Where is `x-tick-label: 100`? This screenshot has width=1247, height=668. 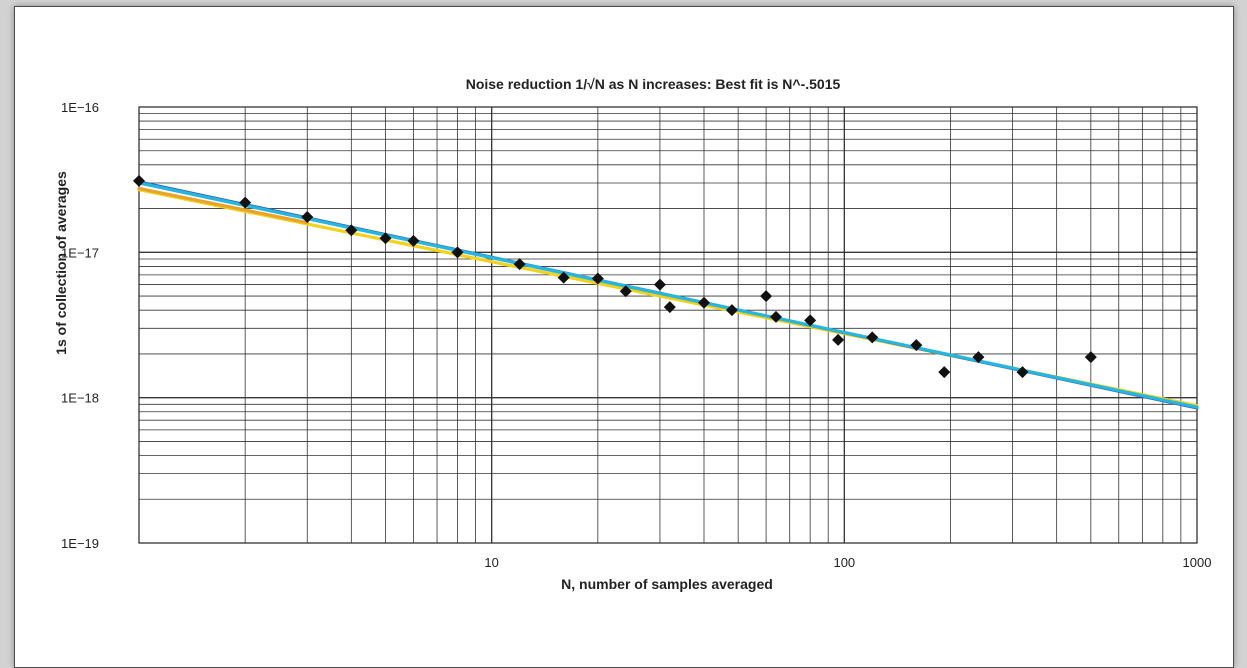 x-tick-label: 100 is located at coordinates (844, 562).